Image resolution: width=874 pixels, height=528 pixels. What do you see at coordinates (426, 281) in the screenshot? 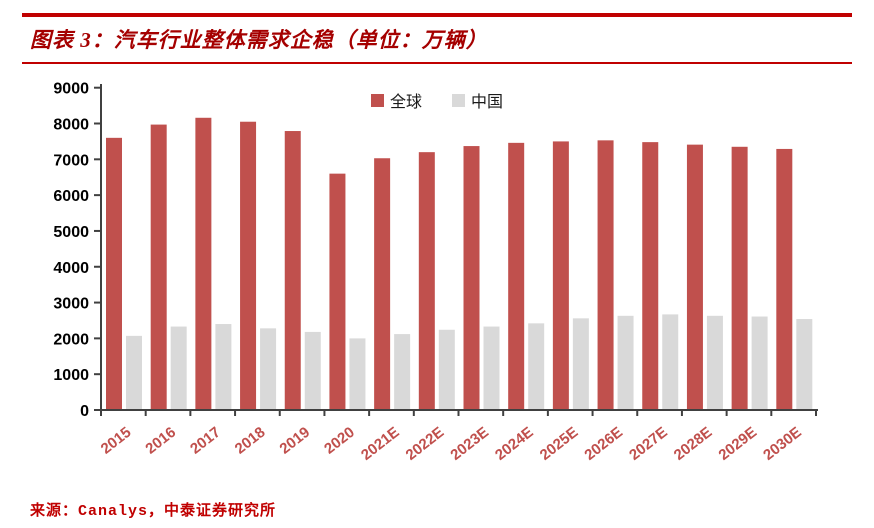
I see `bar-global-2022E` at bounding box center [426, 281].